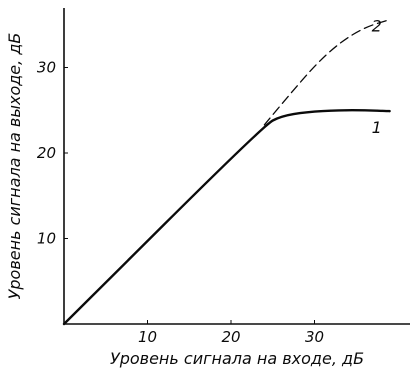 The height and width of the screenshot is (373, 412). Describe the element at coordinates (46, 68) in the screenshot. I see `y-tick-label: 30` at that location.